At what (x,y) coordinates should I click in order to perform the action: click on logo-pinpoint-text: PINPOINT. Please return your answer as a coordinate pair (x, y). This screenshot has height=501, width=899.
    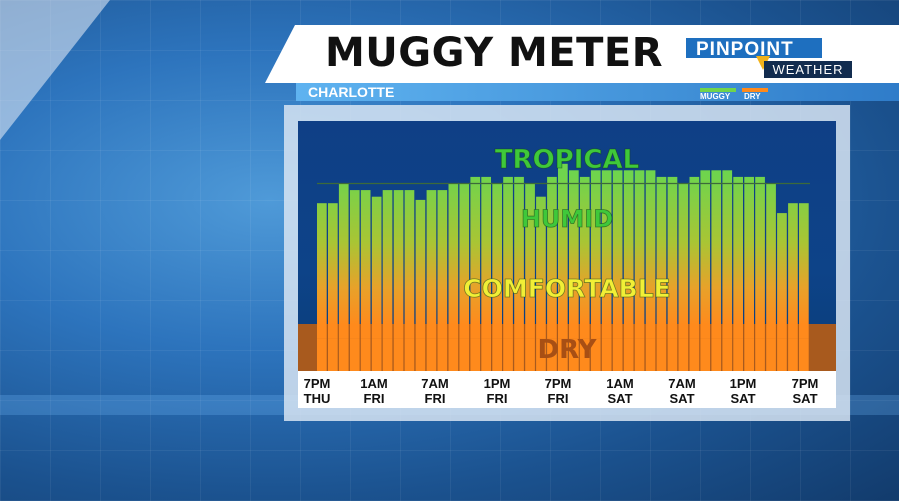
    Looking at the image, I should click on (754, 48).